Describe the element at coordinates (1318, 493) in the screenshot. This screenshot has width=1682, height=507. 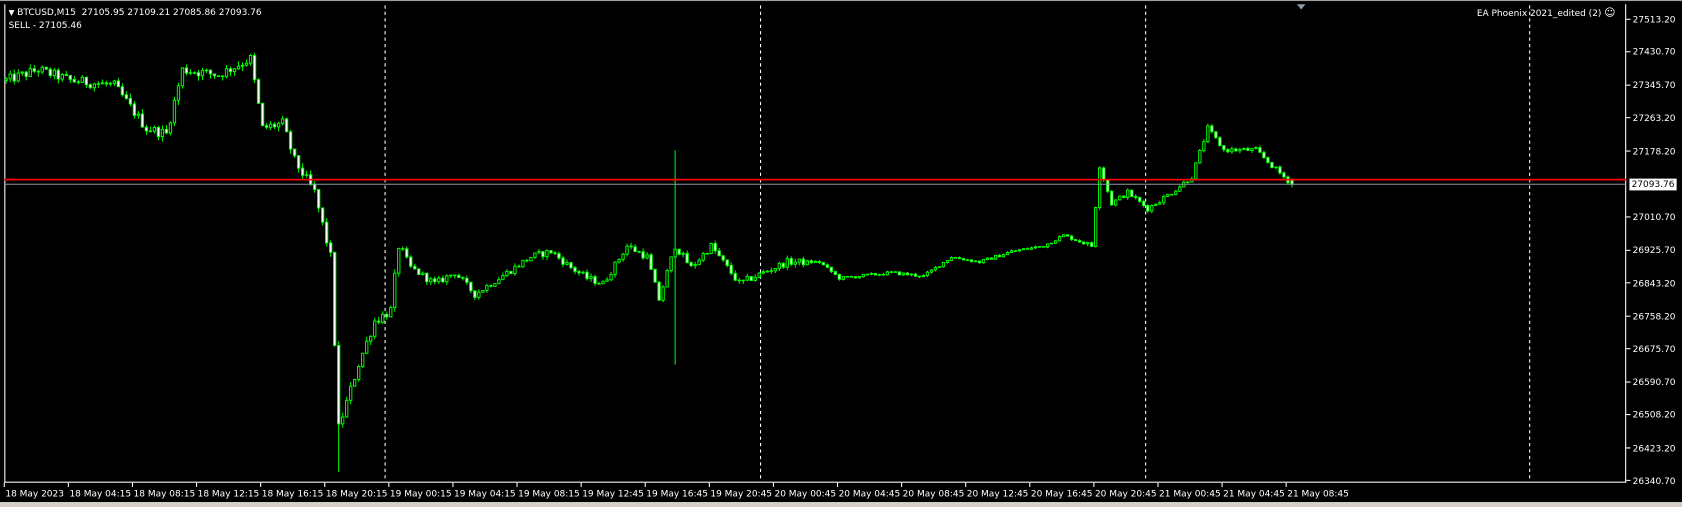
I see `time-label: 21 May 08:45` at that location.